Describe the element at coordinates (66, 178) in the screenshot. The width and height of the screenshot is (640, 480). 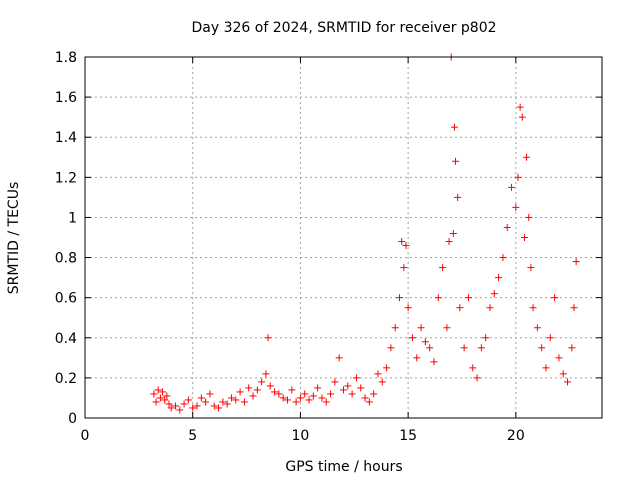
I see `y-tick-label: 1.2` at that location.